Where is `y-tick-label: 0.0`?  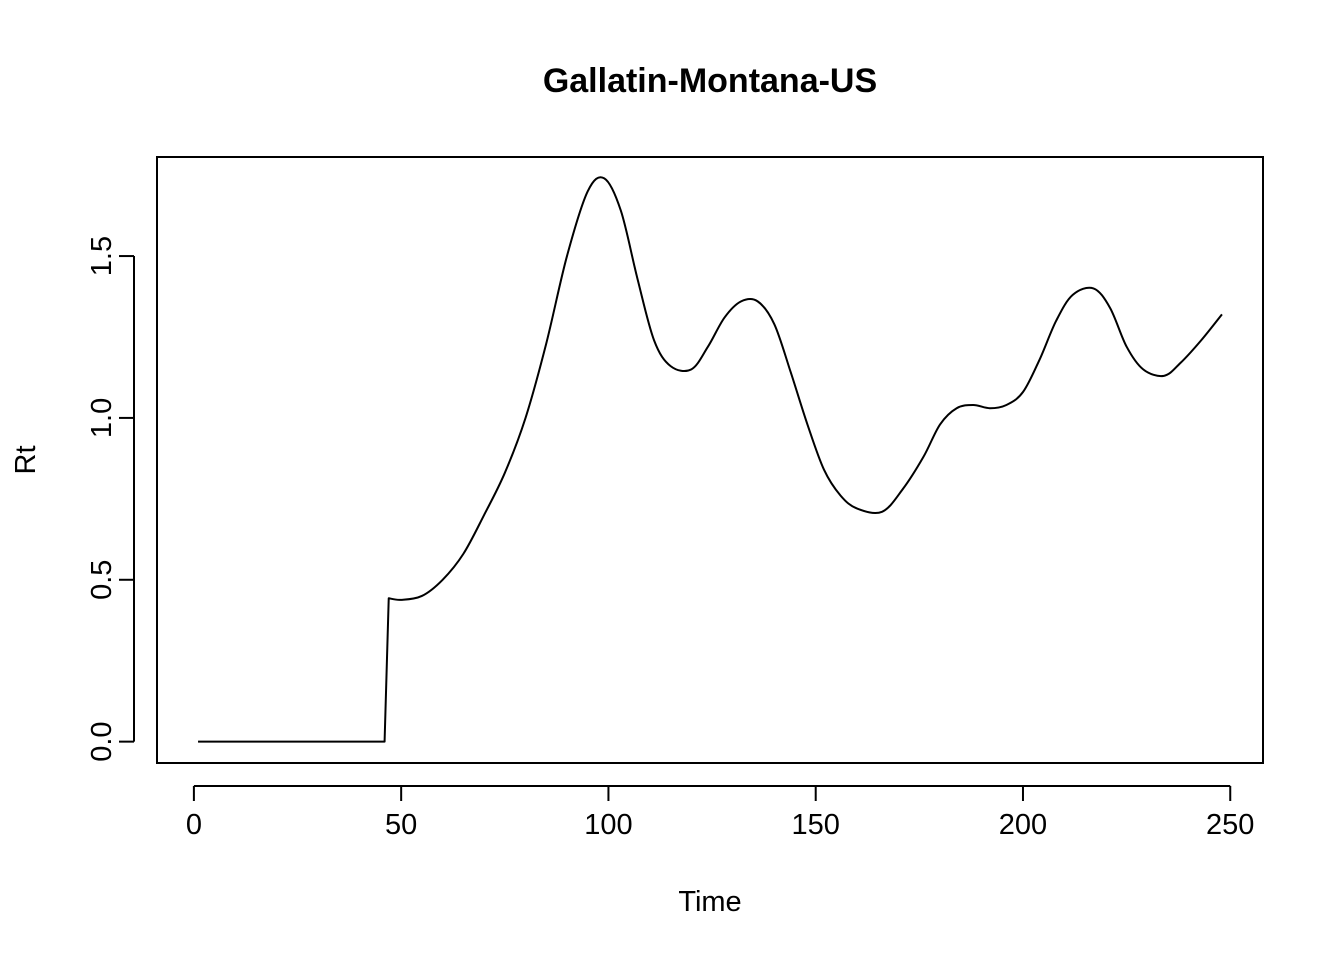 y-tick-label: 0.0 is located at coordinates (102, 741).